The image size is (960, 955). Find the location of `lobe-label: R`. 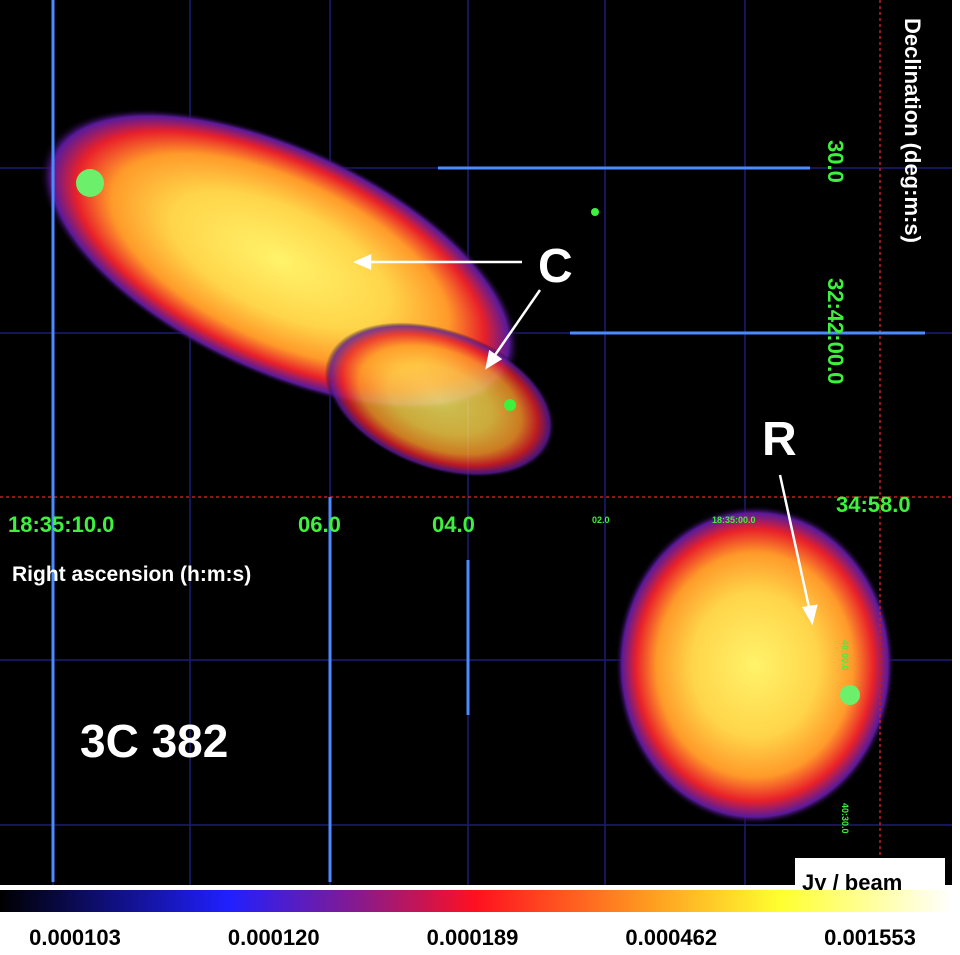

lobe-label: R is located at coordinates (779, 439).